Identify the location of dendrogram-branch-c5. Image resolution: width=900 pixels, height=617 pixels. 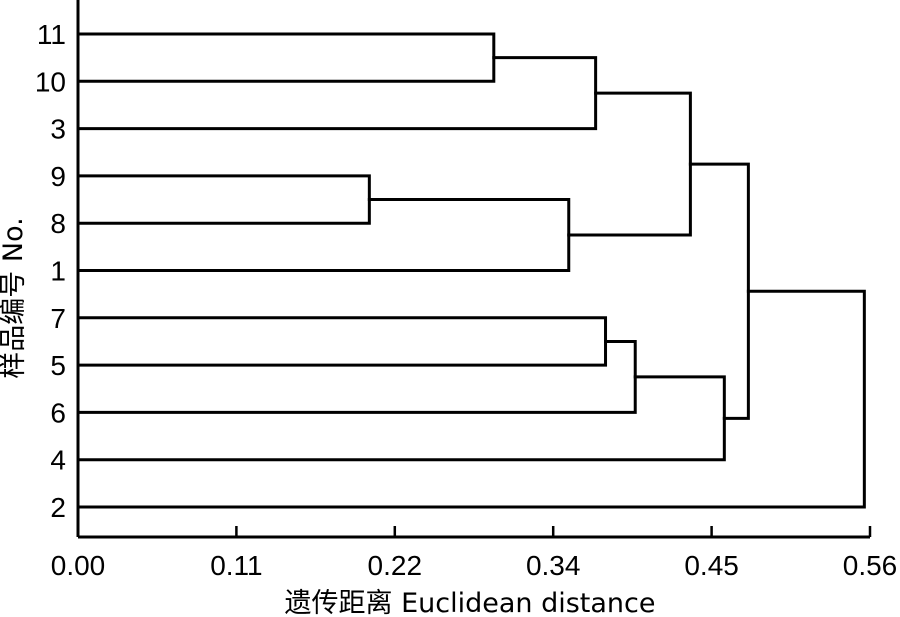
(629, 164).